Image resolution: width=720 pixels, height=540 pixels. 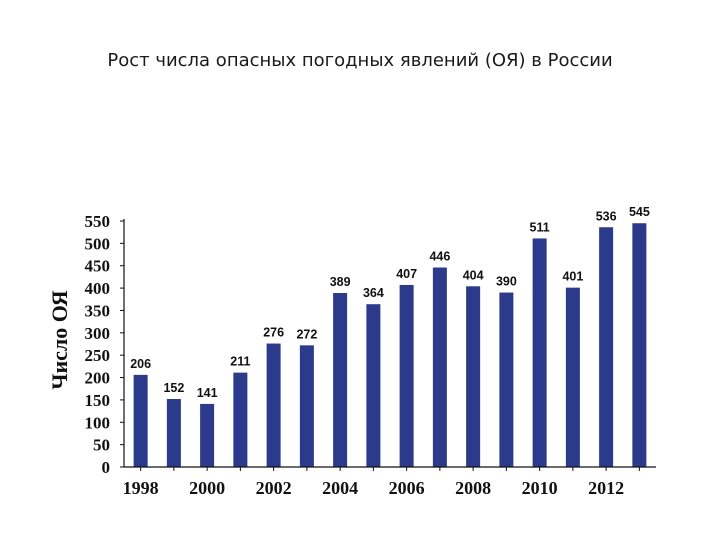 I want to click on bar-1998, so click(x=140, y=420).